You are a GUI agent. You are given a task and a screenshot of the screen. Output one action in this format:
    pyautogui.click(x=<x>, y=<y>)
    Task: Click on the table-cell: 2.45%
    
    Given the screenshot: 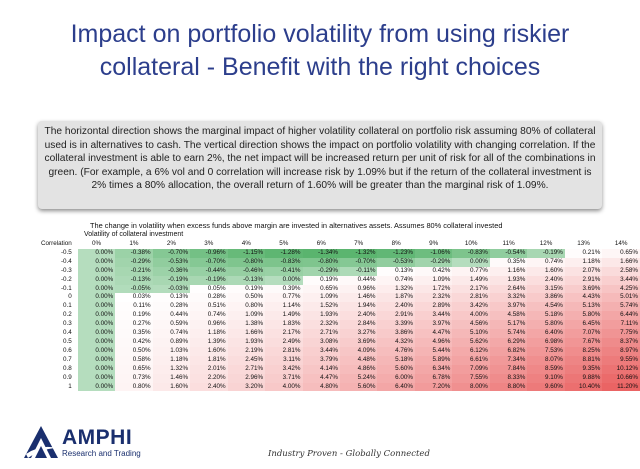 What is the action you would take?
    pyautogui.click(x=246, y=360)
    